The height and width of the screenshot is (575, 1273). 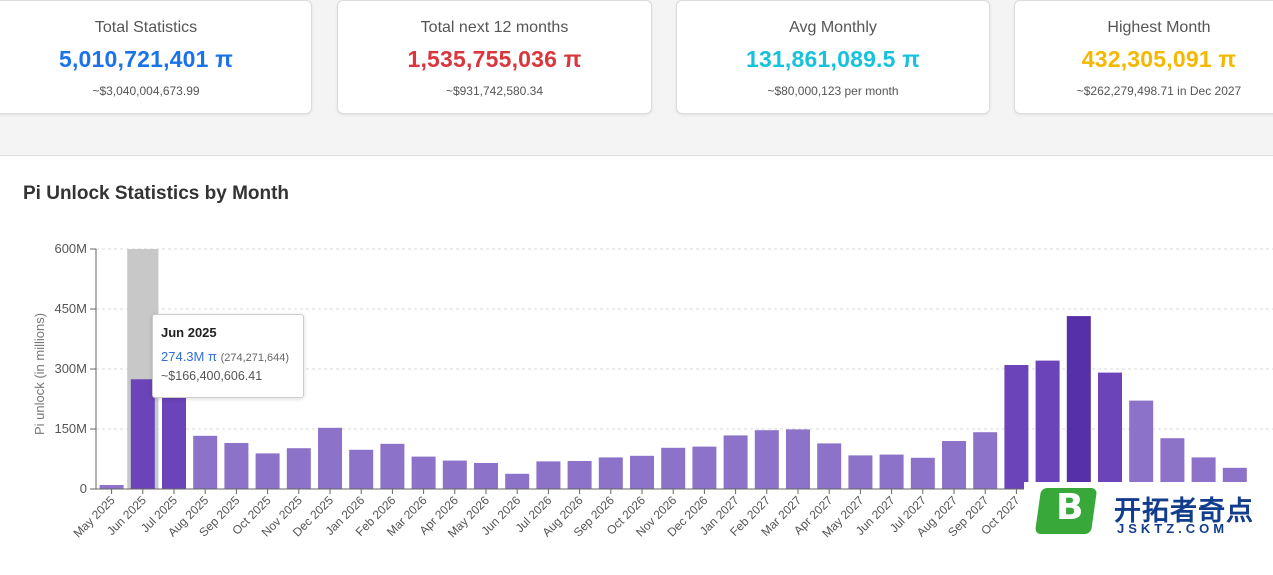 I want to click on bar-oct-2025, so click(x=267, y=471).